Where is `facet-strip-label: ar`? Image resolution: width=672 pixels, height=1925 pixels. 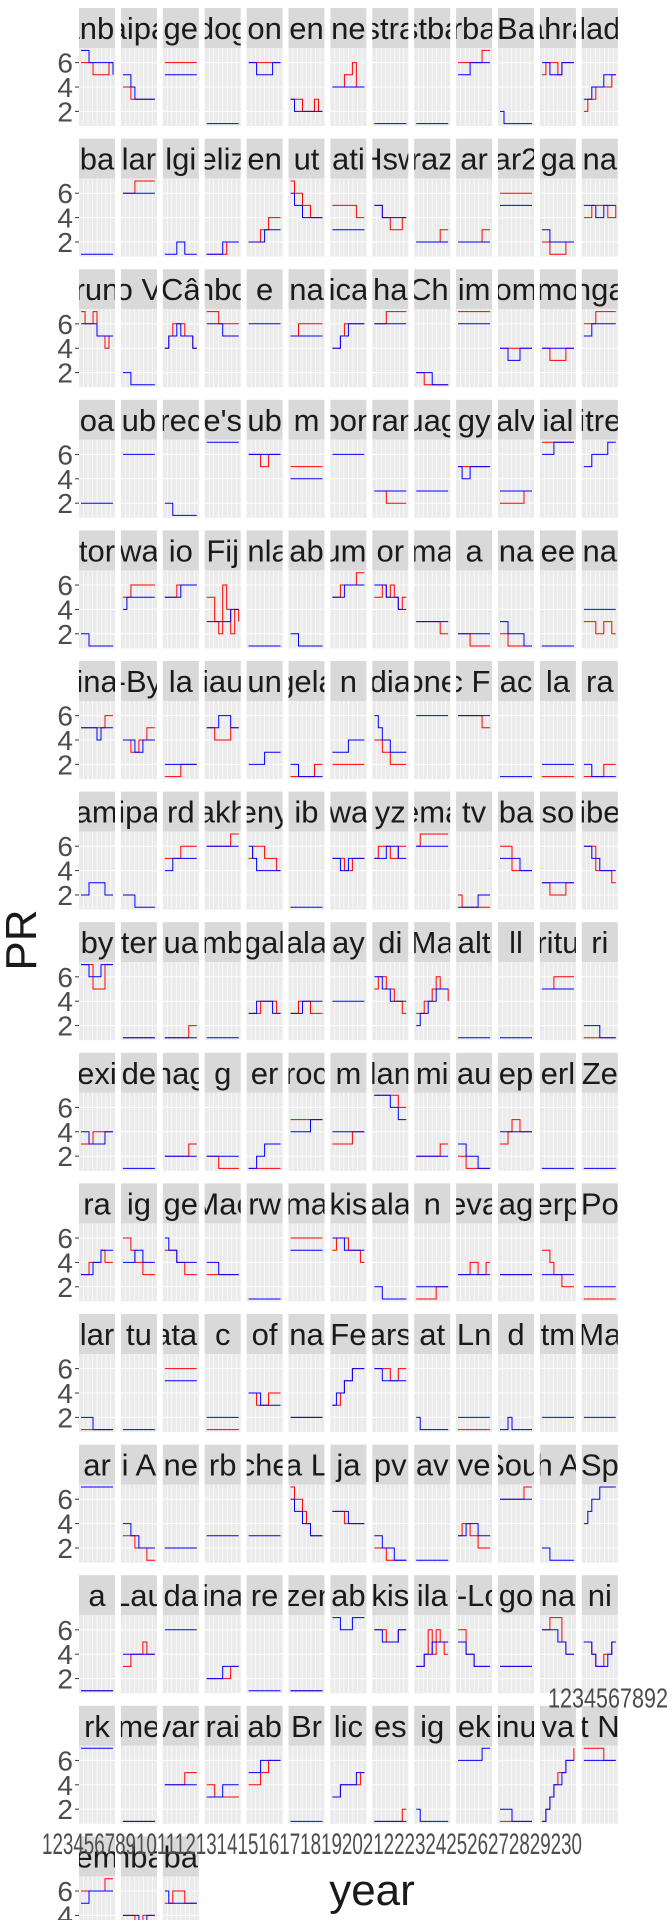
facet-strip-label: ar is located at coordinates (474, 159).